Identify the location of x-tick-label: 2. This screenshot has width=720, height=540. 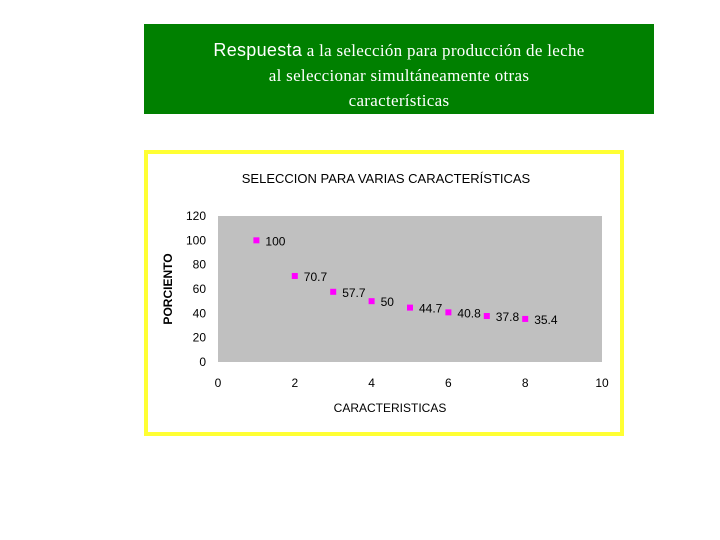
(294, 383).